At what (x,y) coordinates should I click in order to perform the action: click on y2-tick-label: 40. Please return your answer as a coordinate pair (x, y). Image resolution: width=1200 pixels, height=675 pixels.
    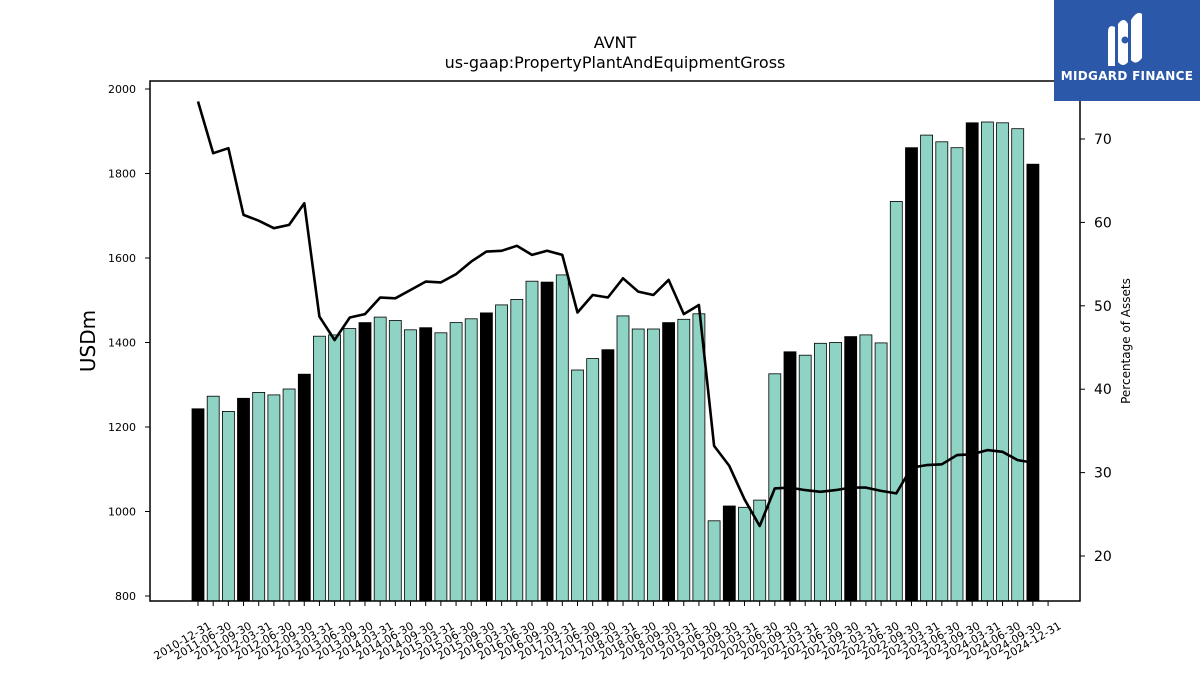
    Looking at the image, I should click on (1103, 390).